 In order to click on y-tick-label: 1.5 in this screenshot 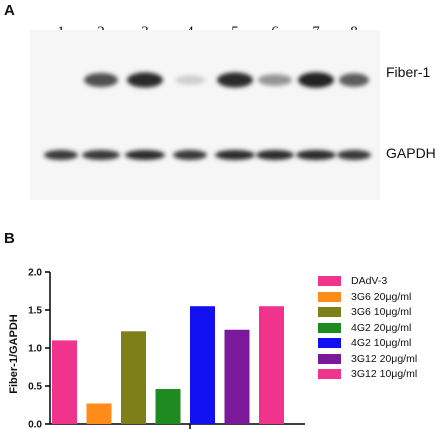, I will do `click(35, 311)`.